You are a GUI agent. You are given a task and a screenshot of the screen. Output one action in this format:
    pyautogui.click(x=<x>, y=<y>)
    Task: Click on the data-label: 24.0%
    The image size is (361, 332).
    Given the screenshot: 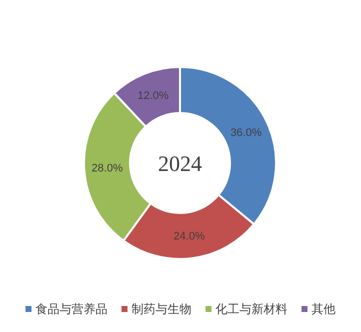 What is the action you would take?
    pyautogui.click(x=189, y=236)
    